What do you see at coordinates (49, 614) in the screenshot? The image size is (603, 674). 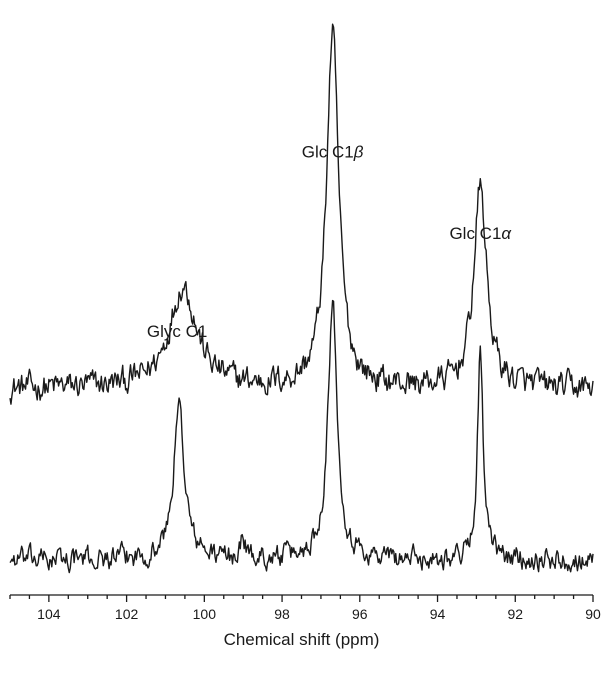 I see `x-tick-label: 104` at bounding box center [49, 614].